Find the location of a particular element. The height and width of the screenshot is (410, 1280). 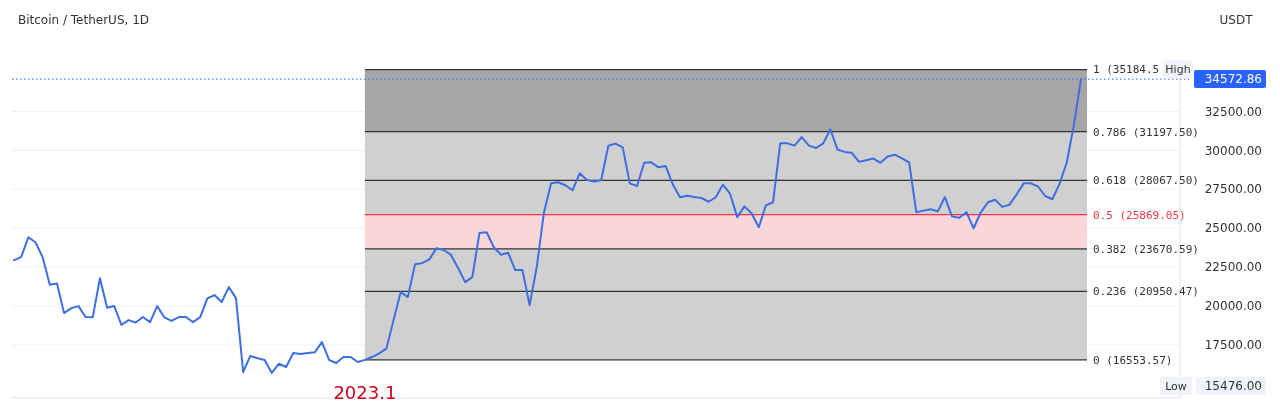

y-tick-label: 27500.00 is located at coordinates (1233, 189).